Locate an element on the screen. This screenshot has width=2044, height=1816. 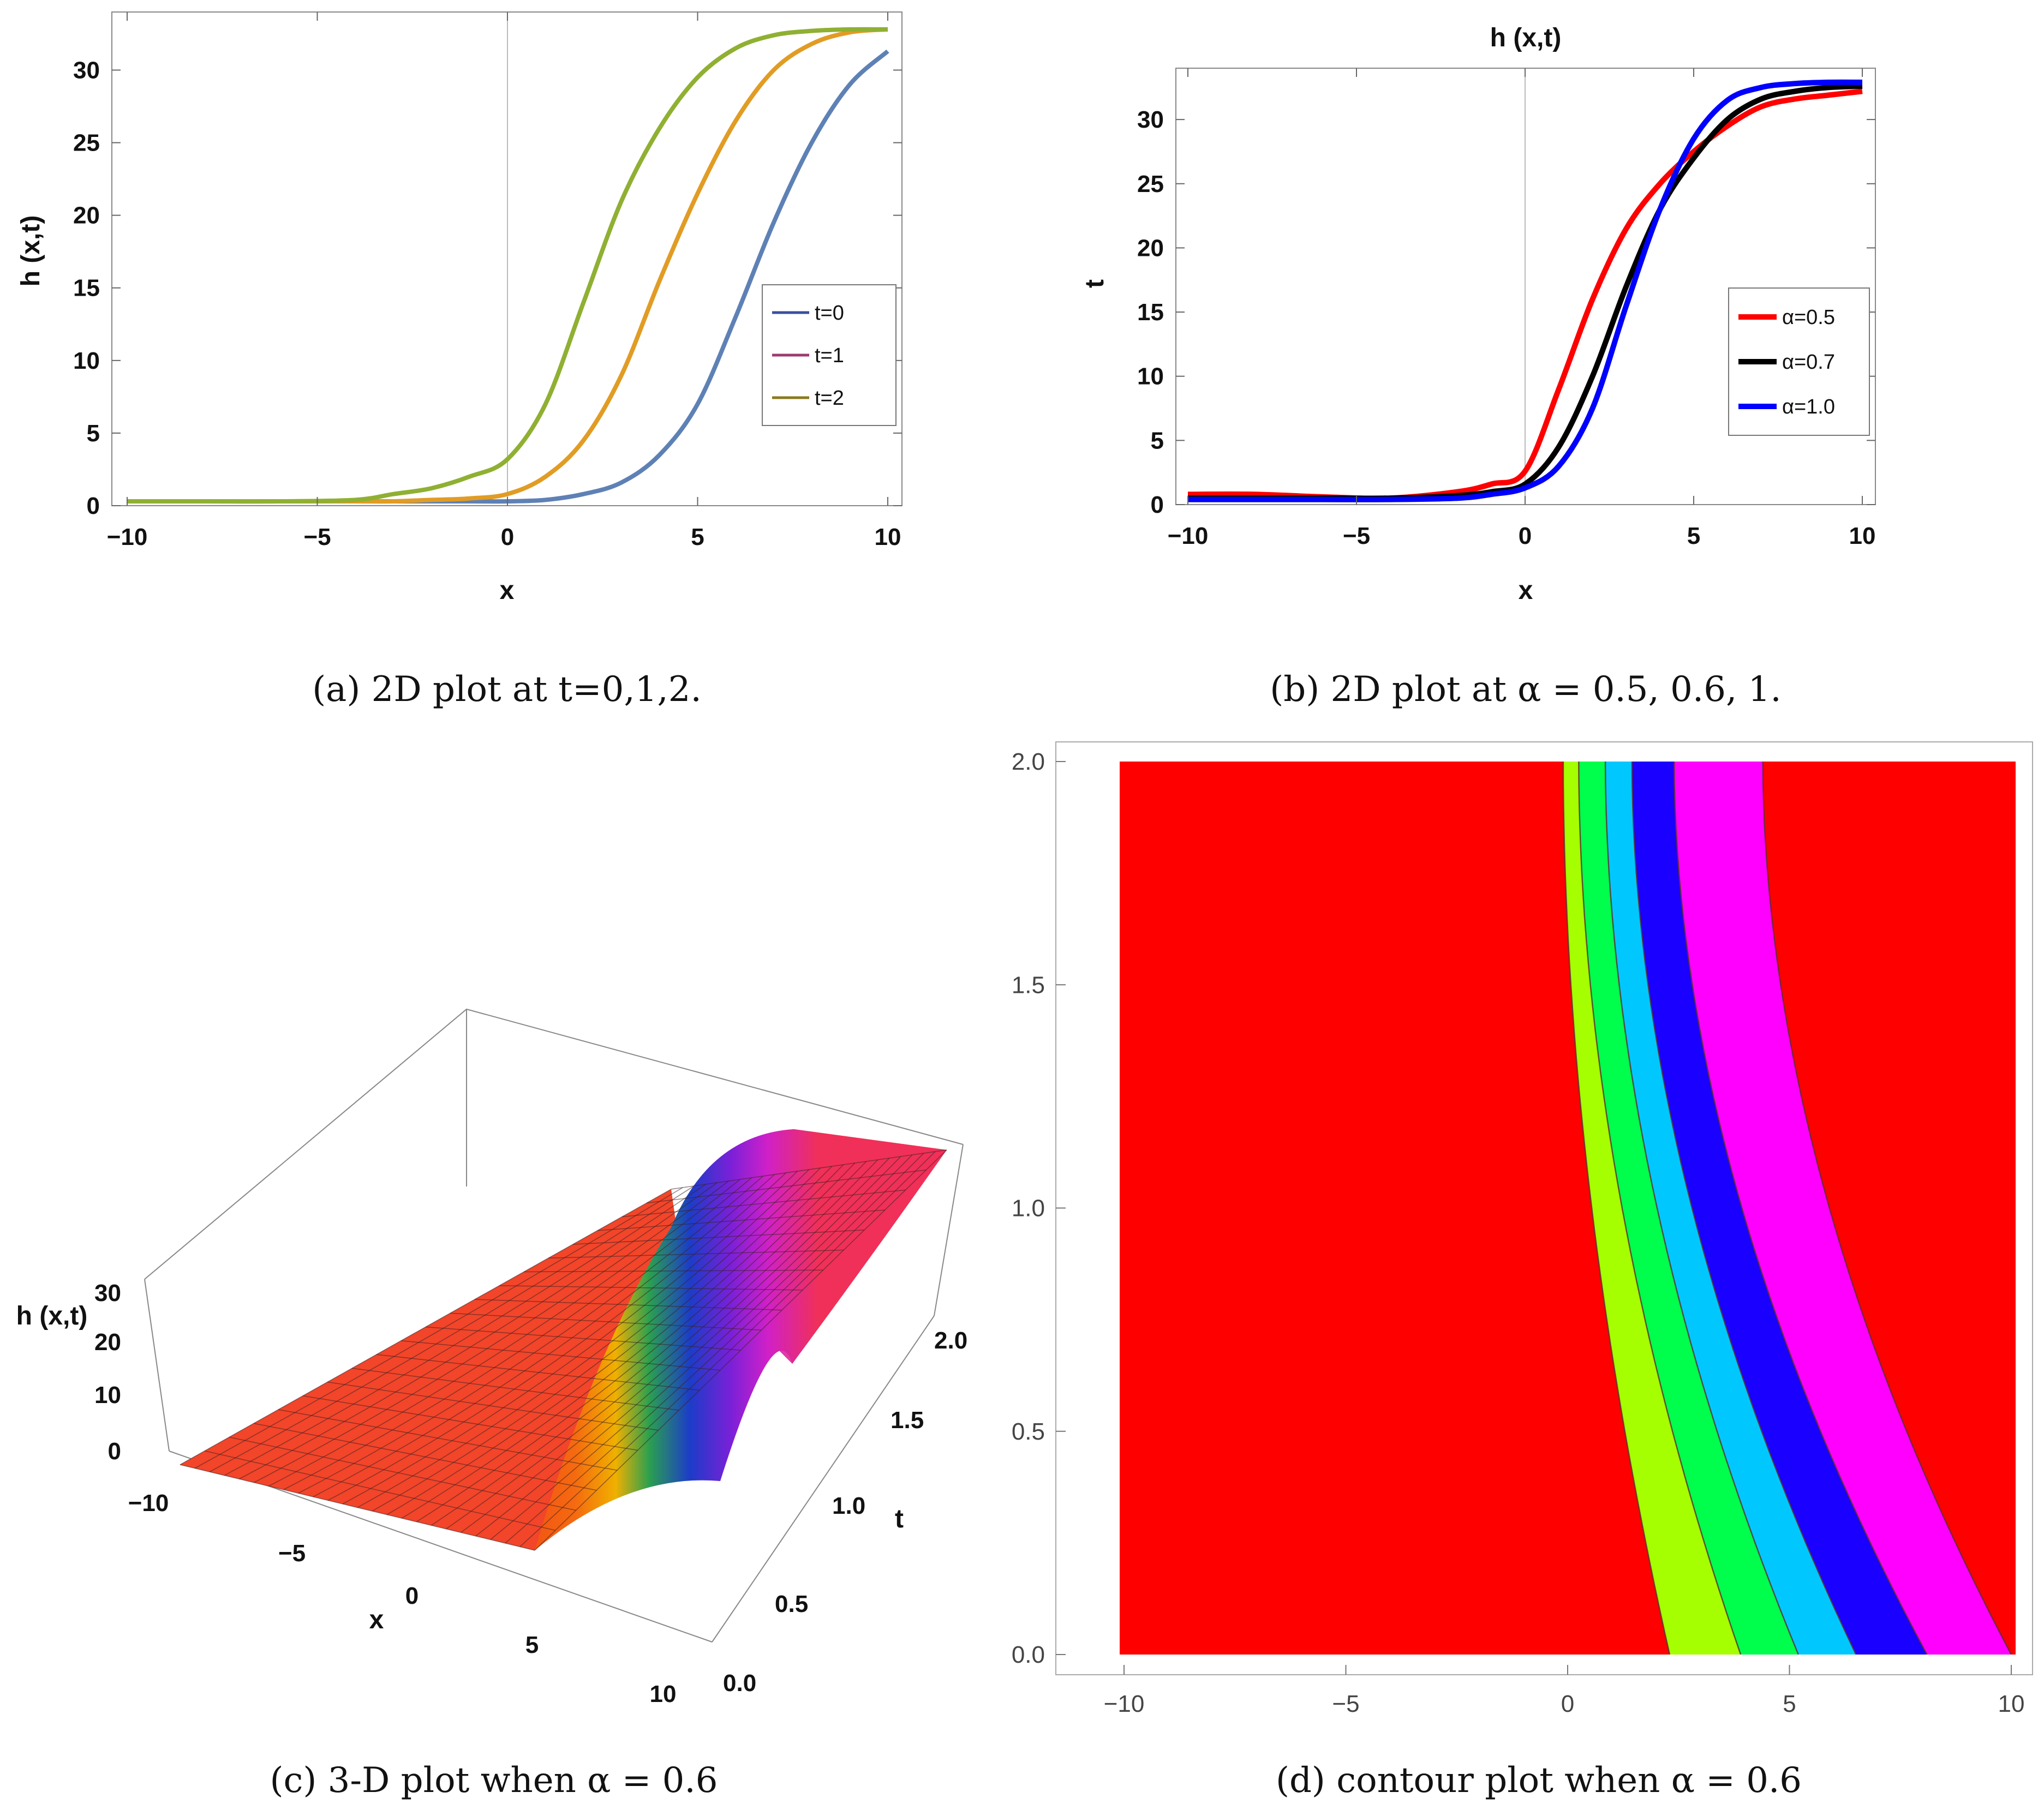
t-tick-label: 0.5 is located at coordinates (792, 1604).